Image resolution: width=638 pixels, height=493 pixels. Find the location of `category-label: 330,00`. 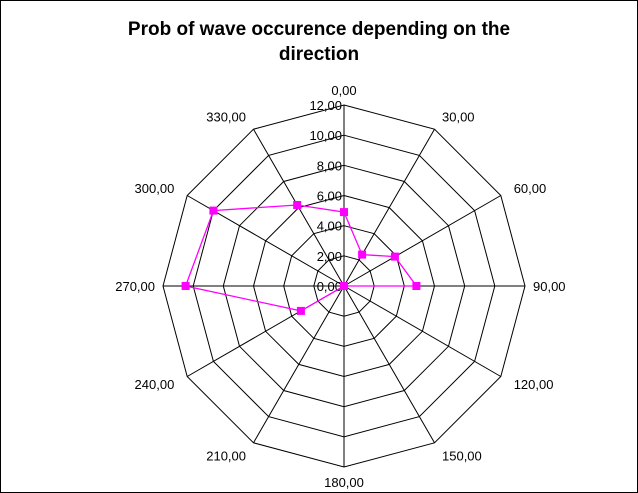

category-label: 330,00 is located at coordinates (226, 116).